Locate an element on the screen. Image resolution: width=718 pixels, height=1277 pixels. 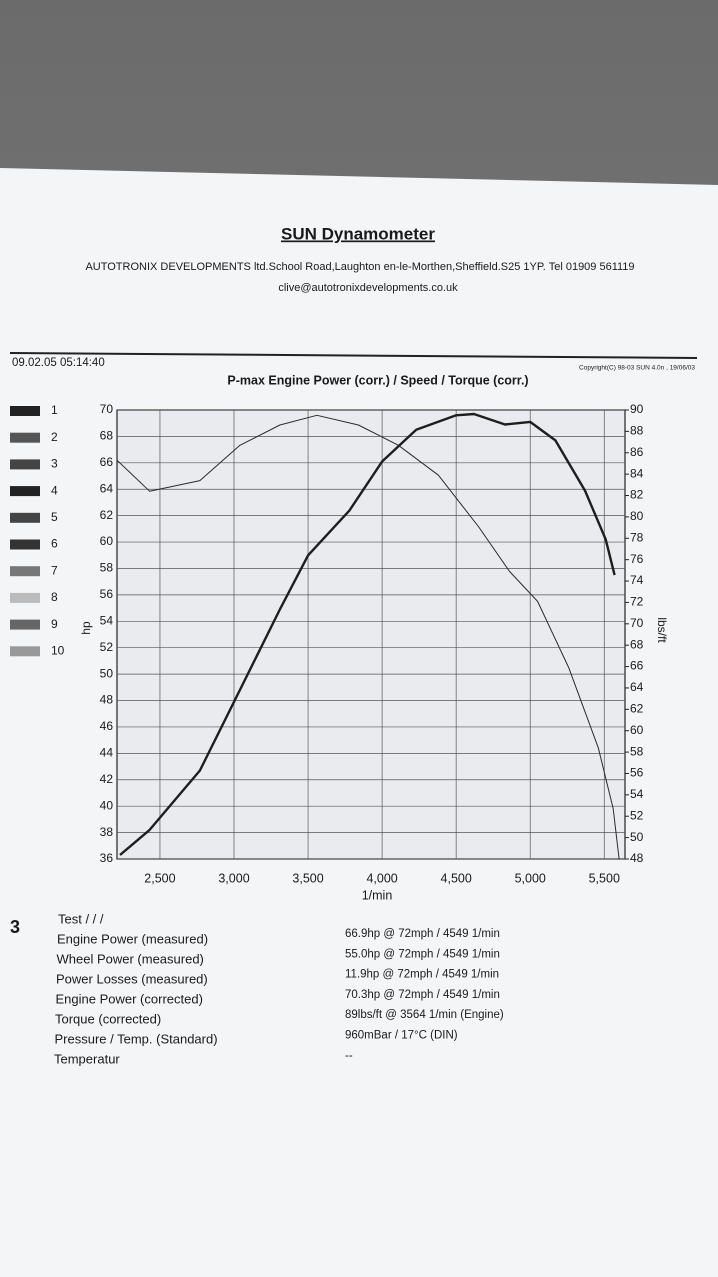
y2-tick-label: 82 is located at coordinates (637, 495).